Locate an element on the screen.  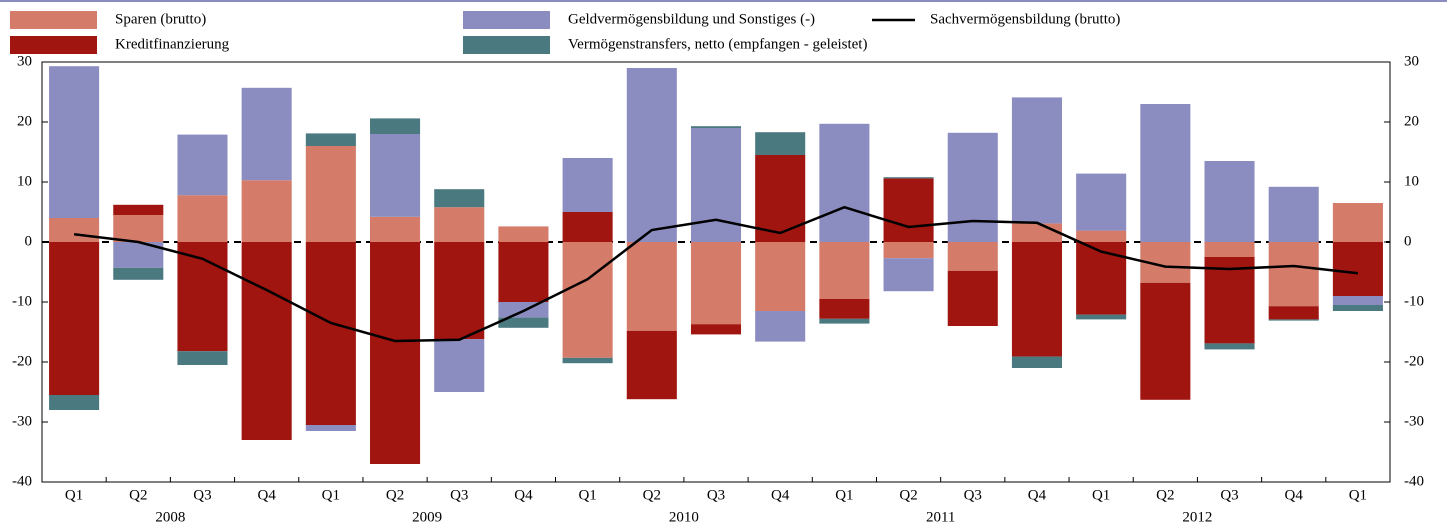
y-tick-label: 20 is located at coordinates (24, 121).